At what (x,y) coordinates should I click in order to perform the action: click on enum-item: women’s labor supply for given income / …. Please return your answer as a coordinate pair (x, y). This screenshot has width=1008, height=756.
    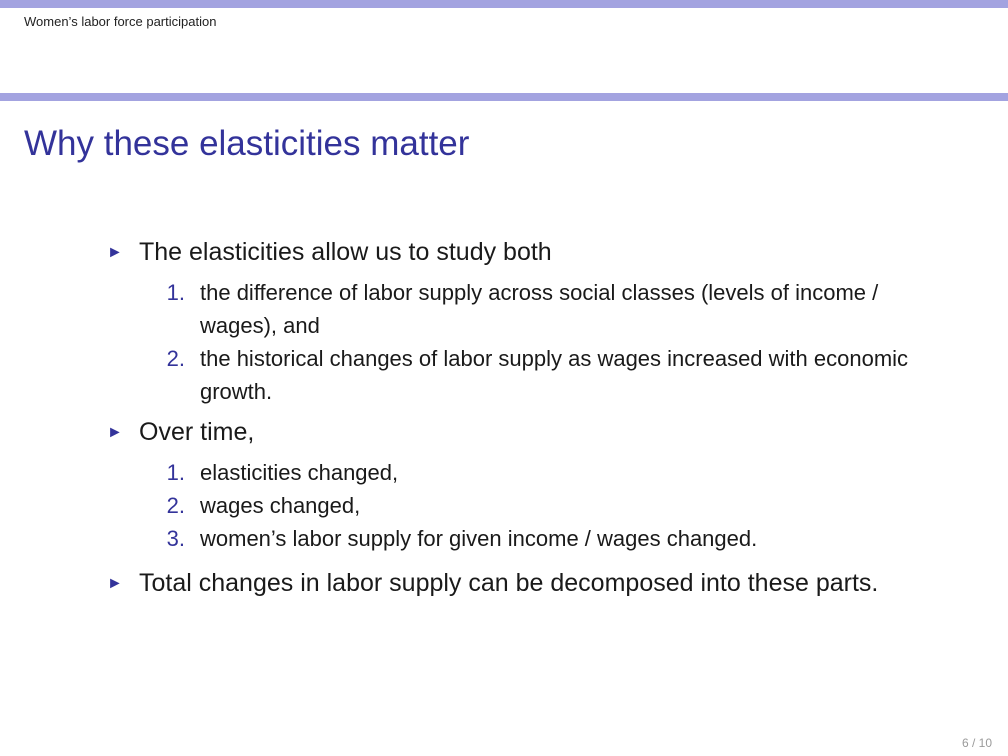
    Looking at the image, I should click on (479, 538).